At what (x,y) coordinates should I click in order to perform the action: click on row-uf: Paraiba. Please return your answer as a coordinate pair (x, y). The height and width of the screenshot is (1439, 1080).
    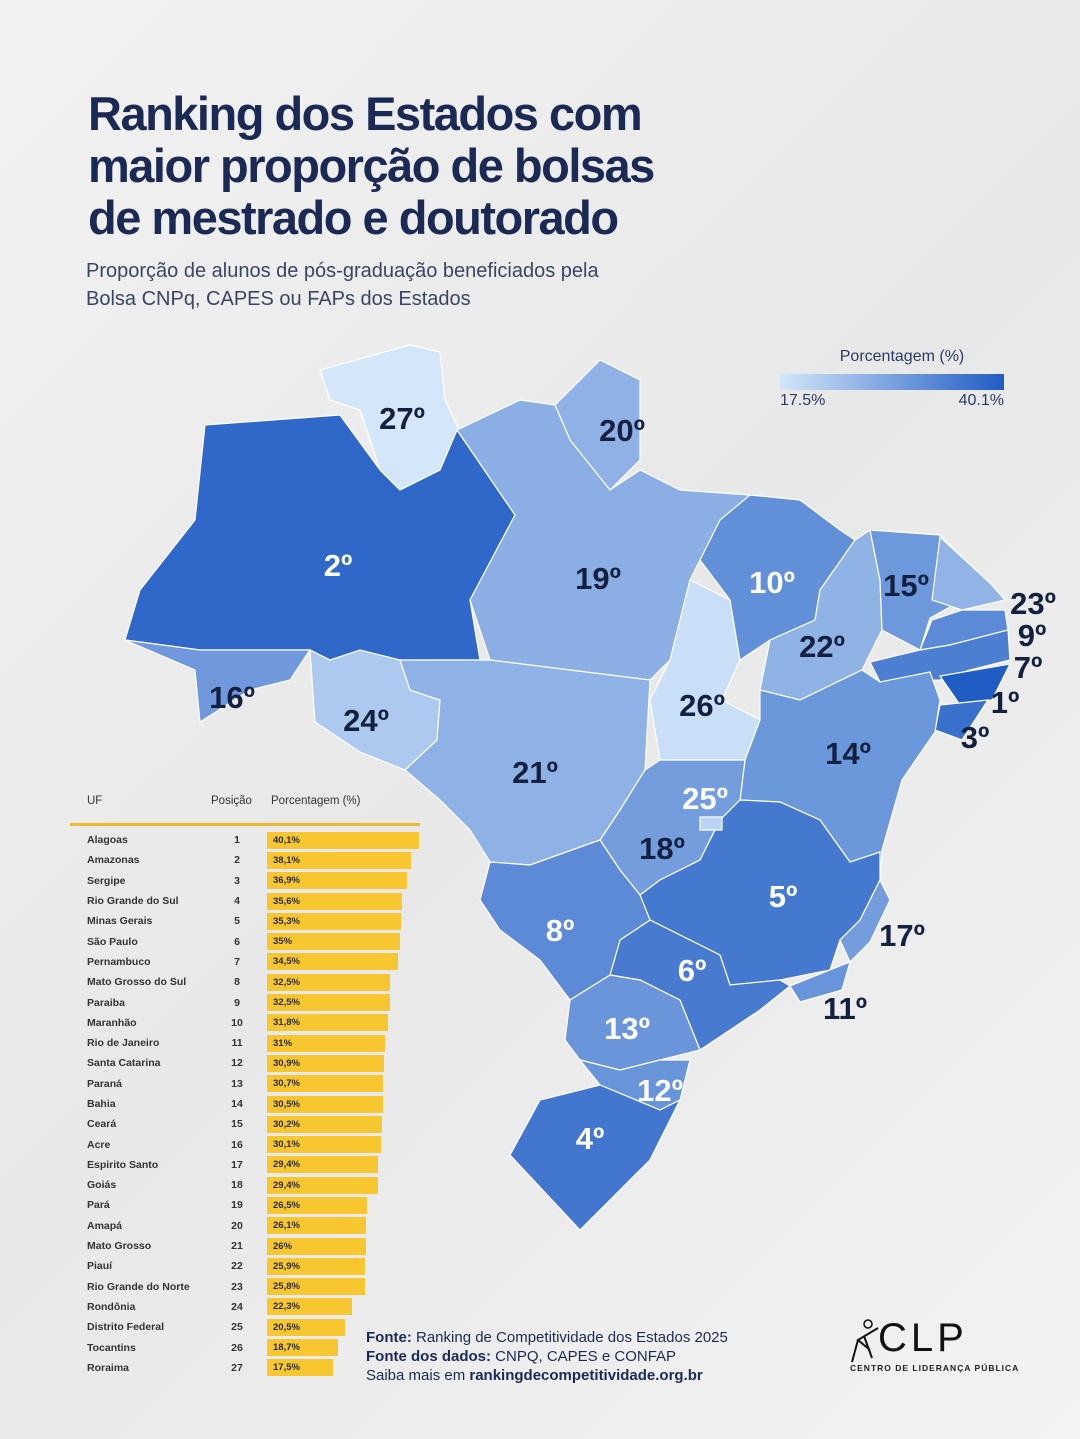
    Looking at the image, I should click on (106, 1002).